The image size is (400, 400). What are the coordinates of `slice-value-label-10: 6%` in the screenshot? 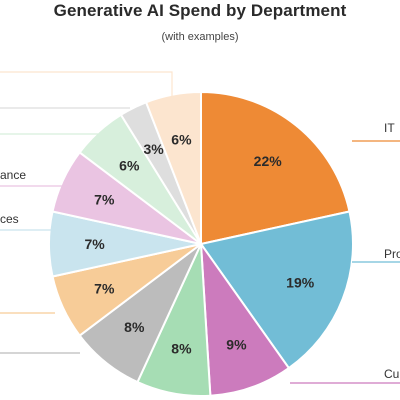 It's located at (181, 139).